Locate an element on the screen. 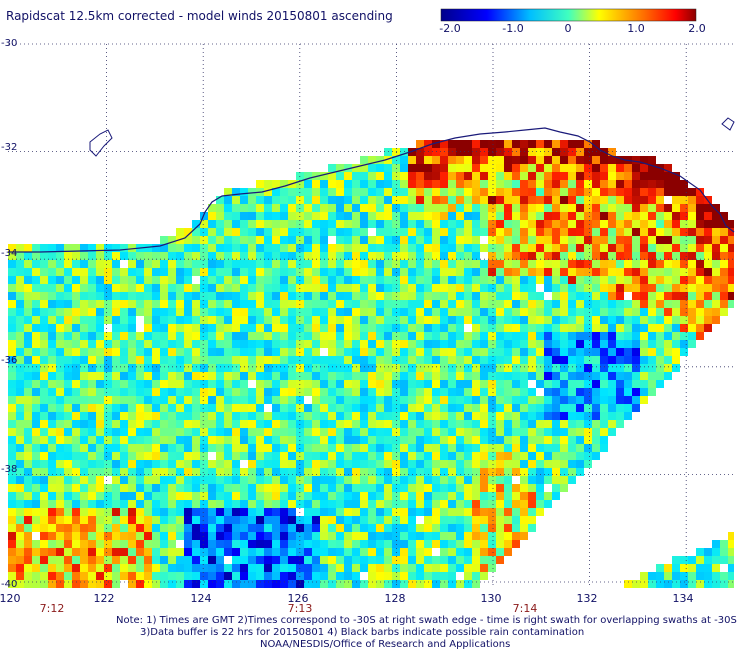  colorbar-tick: 0 is located at coordinates (568, 28).